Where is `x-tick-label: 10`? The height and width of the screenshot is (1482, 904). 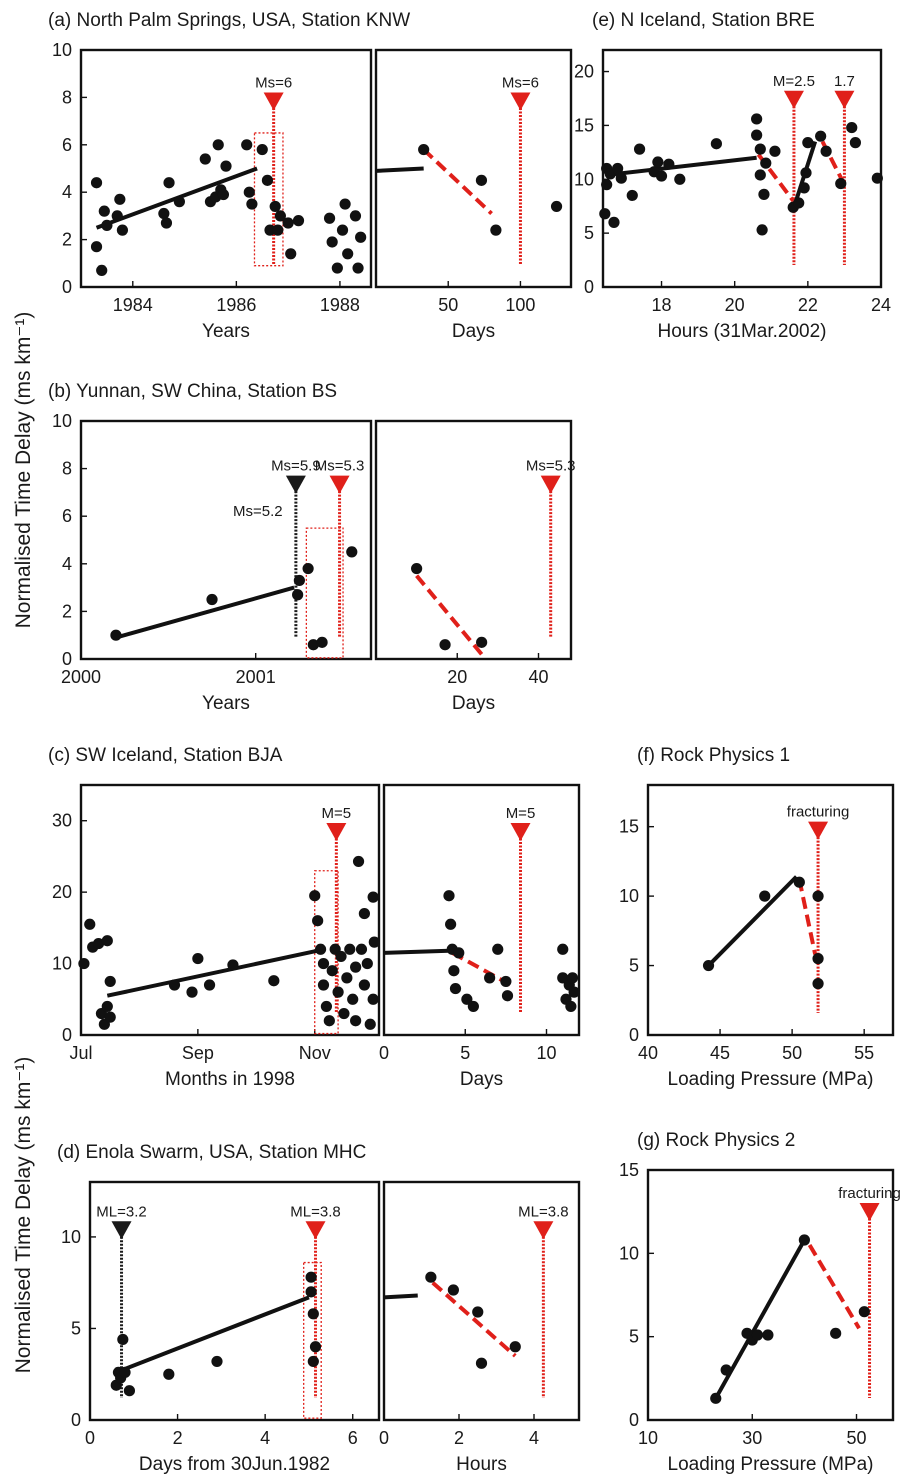
x-tick-label: 10 is located at coordinates (546, 1053).